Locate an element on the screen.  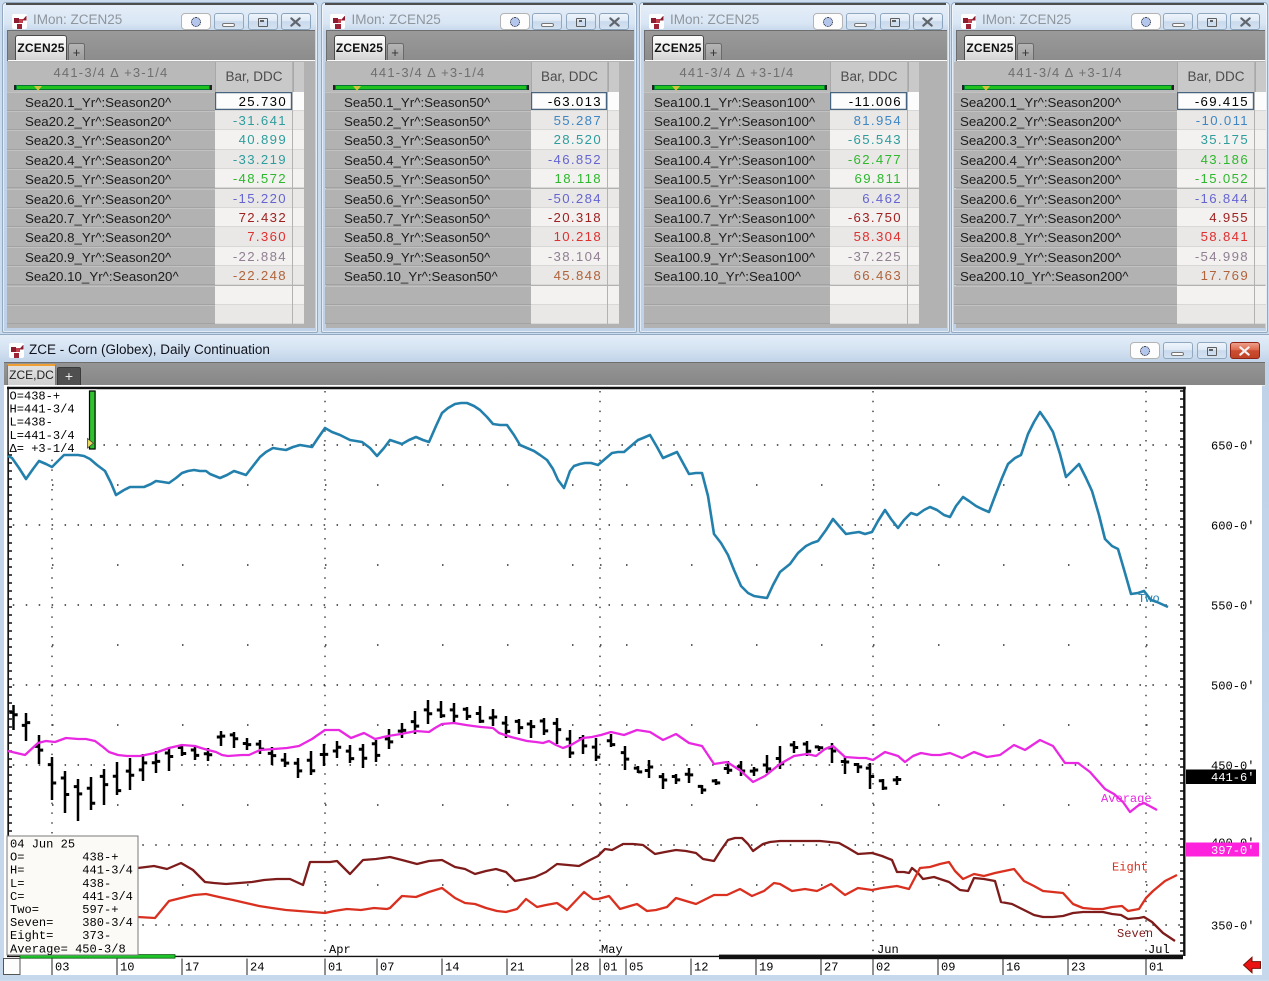
svg-text: Average is located at coordinates (1126, 799).